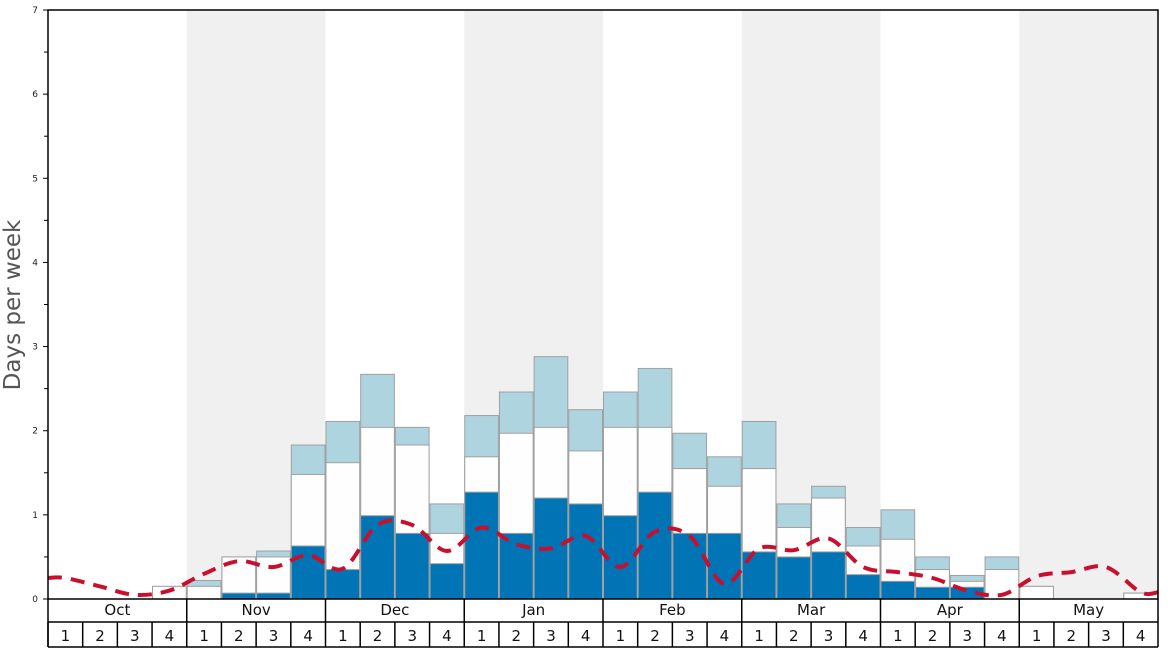  I want to click on week-label-nov-3: 3, so click(274, 636).